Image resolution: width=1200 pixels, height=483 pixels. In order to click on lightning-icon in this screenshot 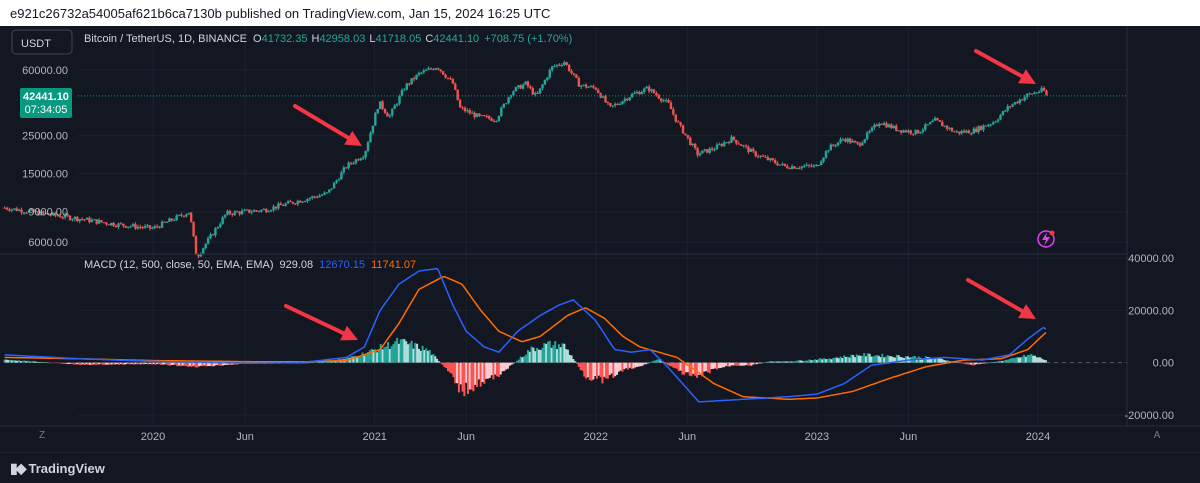, I will do `click(1046, 239)`.